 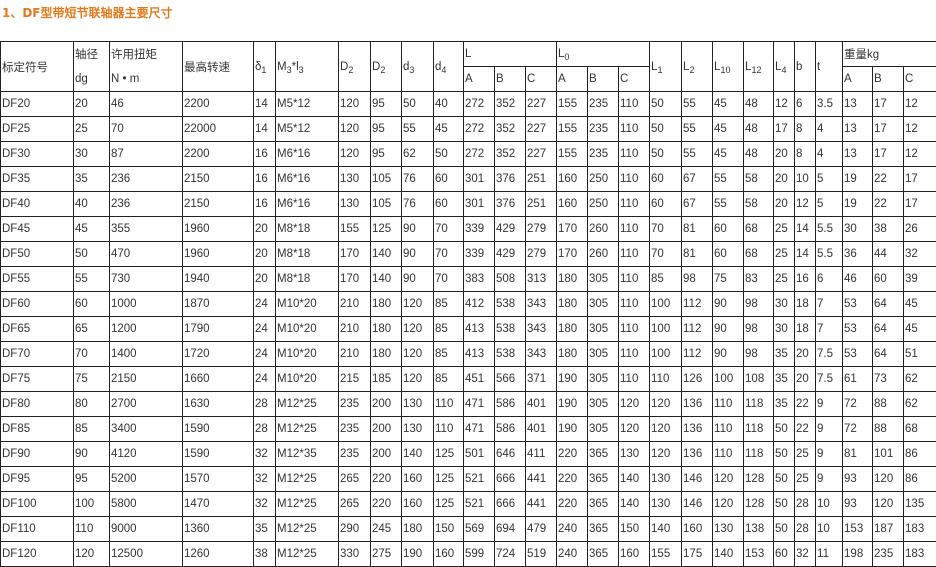 What do you see at coordinates (386, 179) in the screenshot?
I see `table-cell: 105` at bounding box center [386, 179].